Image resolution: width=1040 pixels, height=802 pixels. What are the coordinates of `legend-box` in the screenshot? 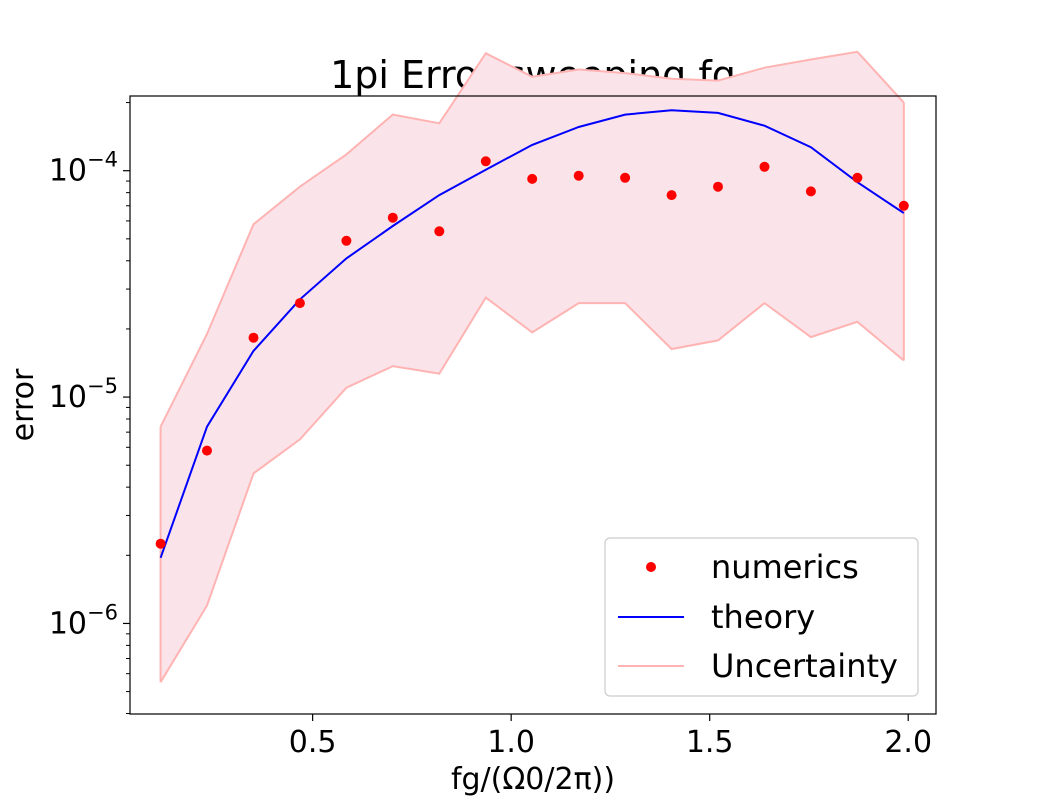 It's located at (761, 617).